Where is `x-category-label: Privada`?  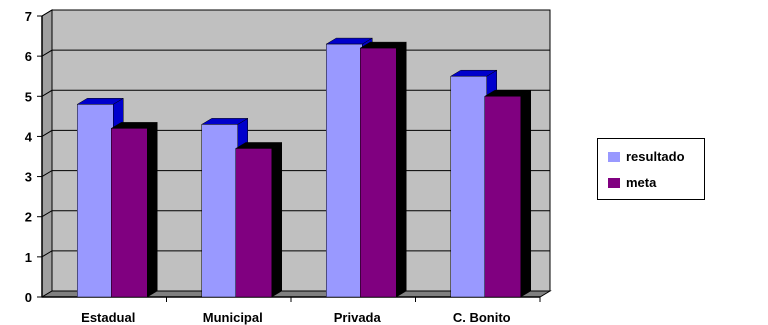 x-category-label: Privada is located at coordinates (358, 317).